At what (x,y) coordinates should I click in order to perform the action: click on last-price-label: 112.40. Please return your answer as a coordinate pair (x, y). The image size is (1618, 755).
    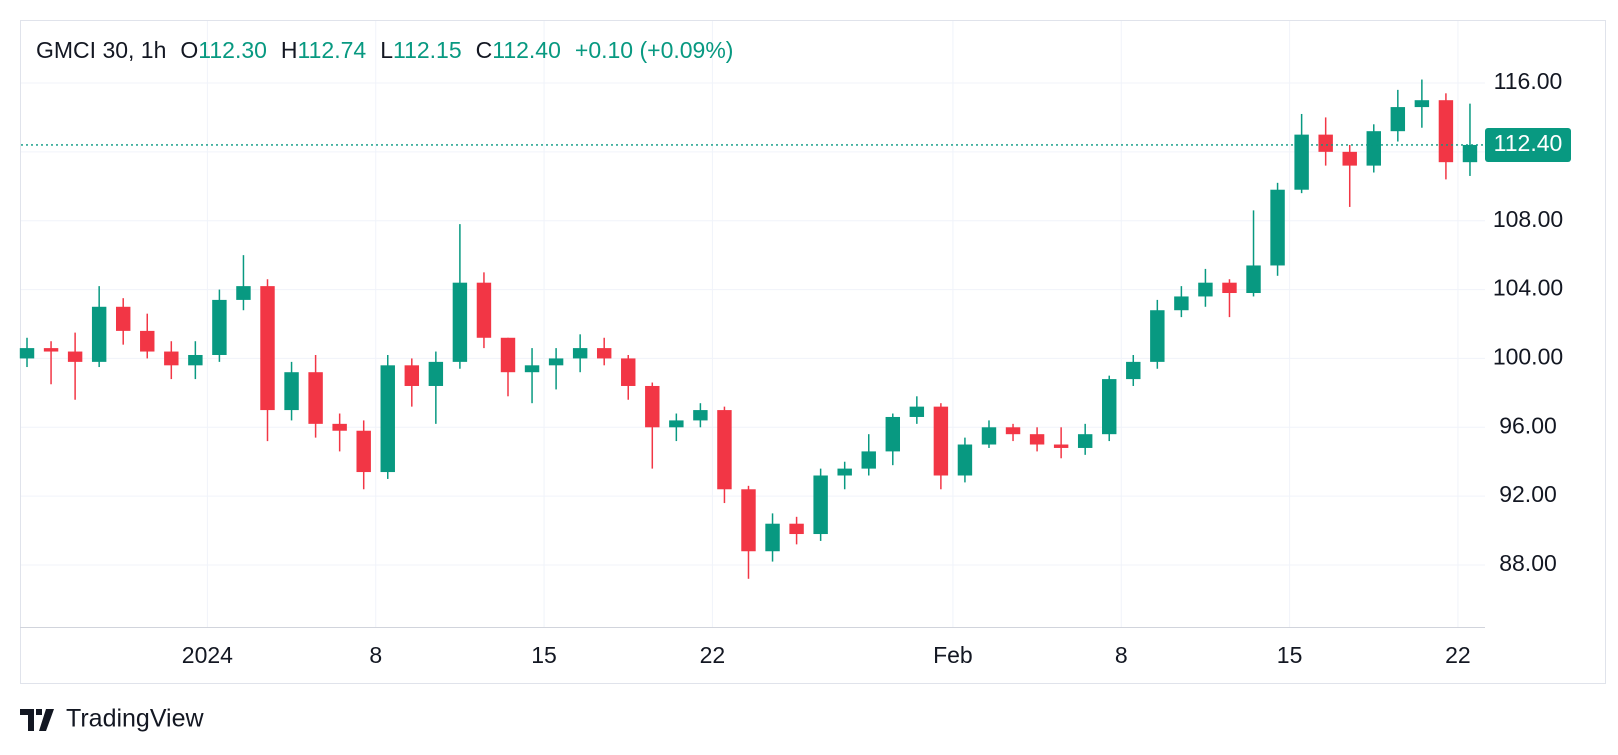
    Looking at the image, I should click on (1528, 143).